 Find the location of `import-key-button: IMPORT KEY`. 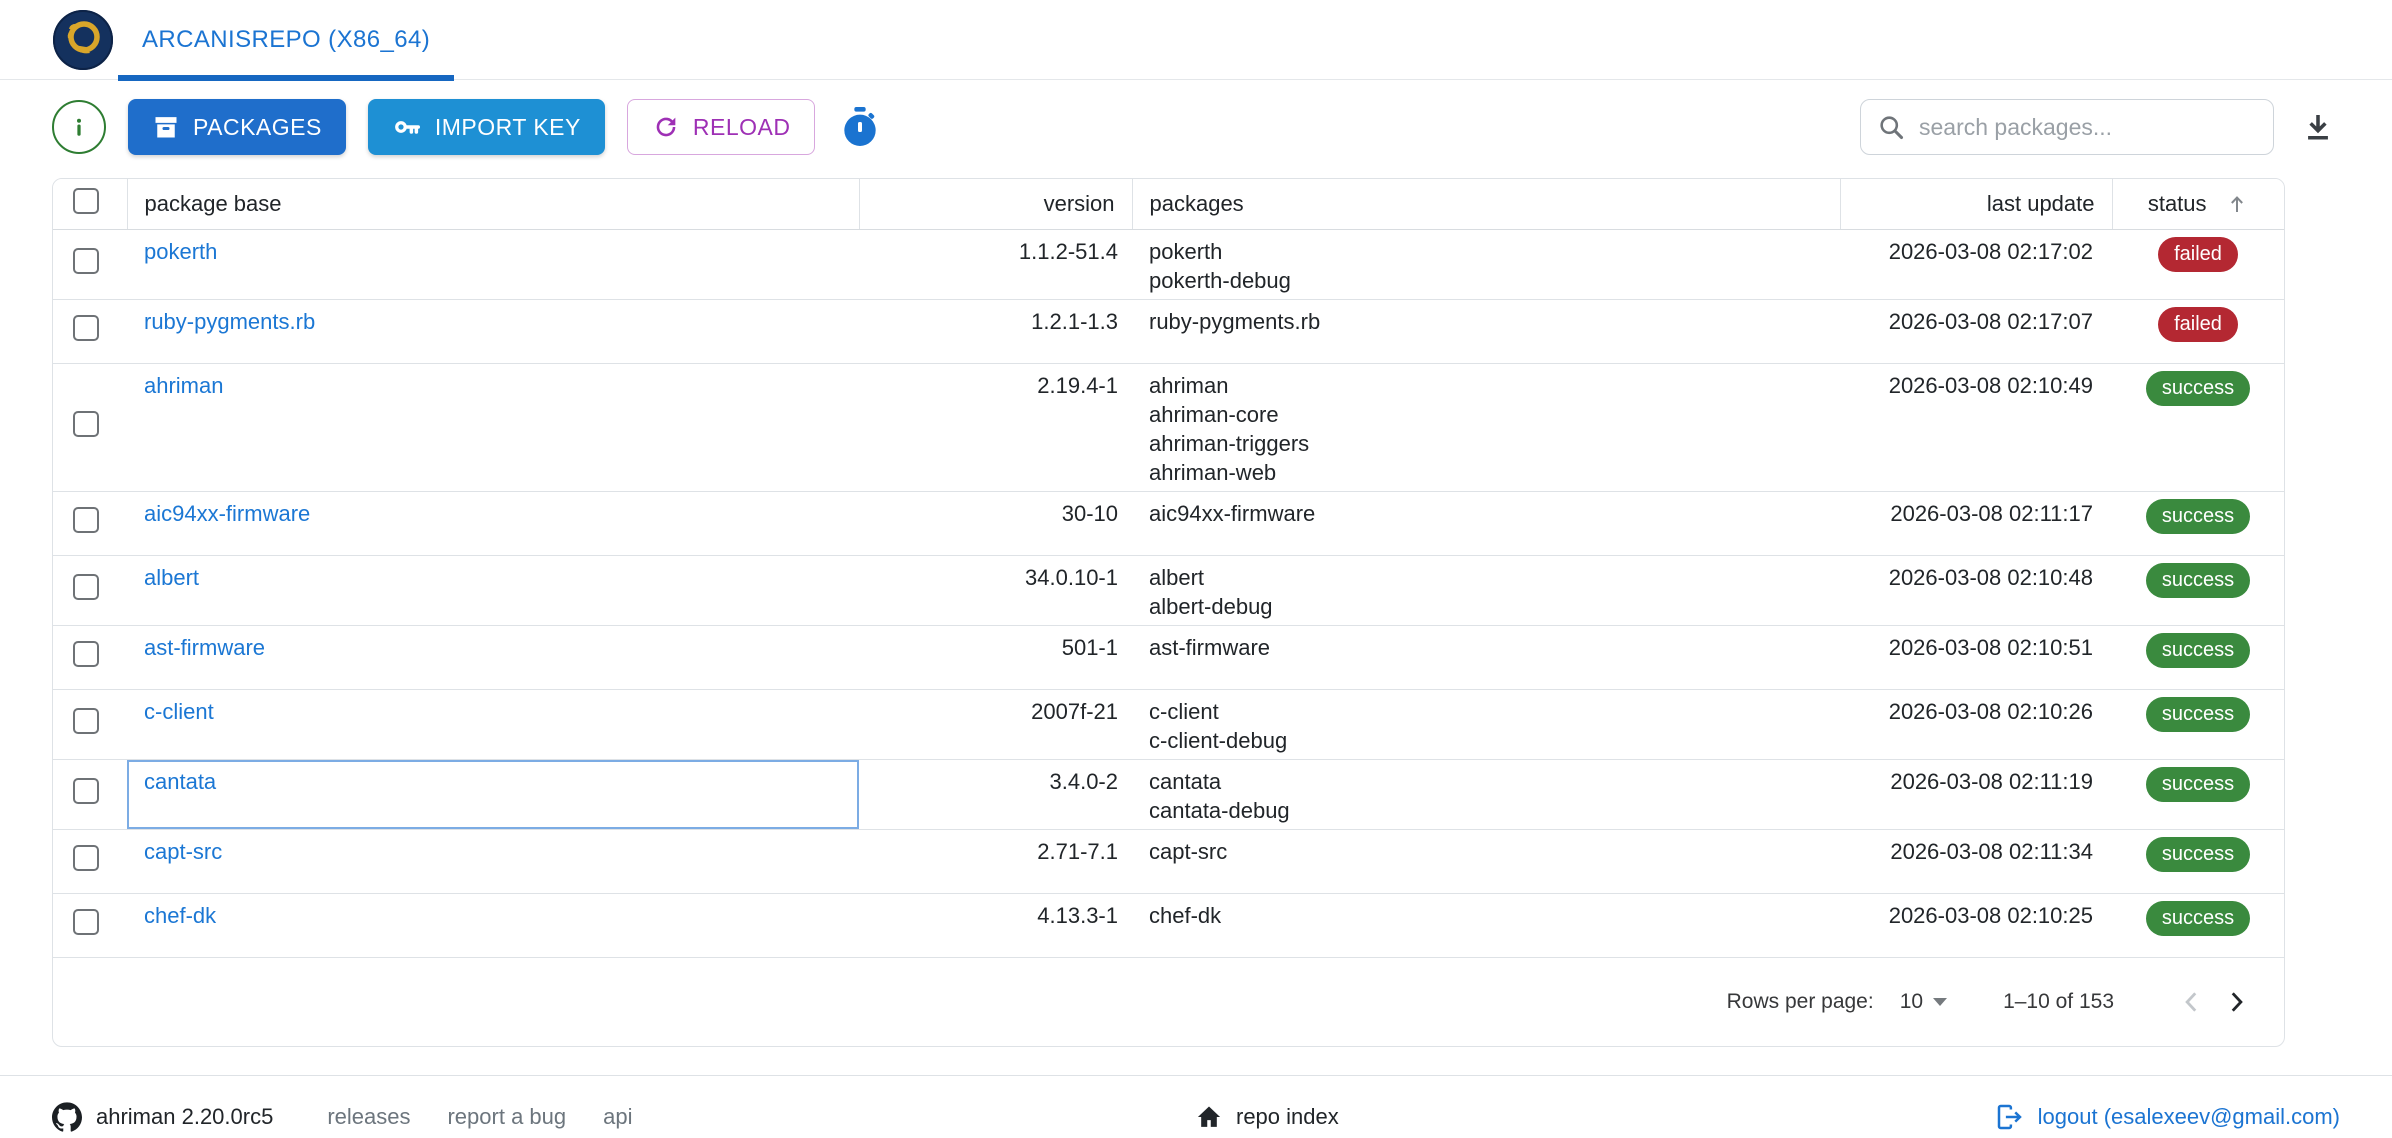

import-key-button: IMPORT KEY is located at coordinates (486, 127).